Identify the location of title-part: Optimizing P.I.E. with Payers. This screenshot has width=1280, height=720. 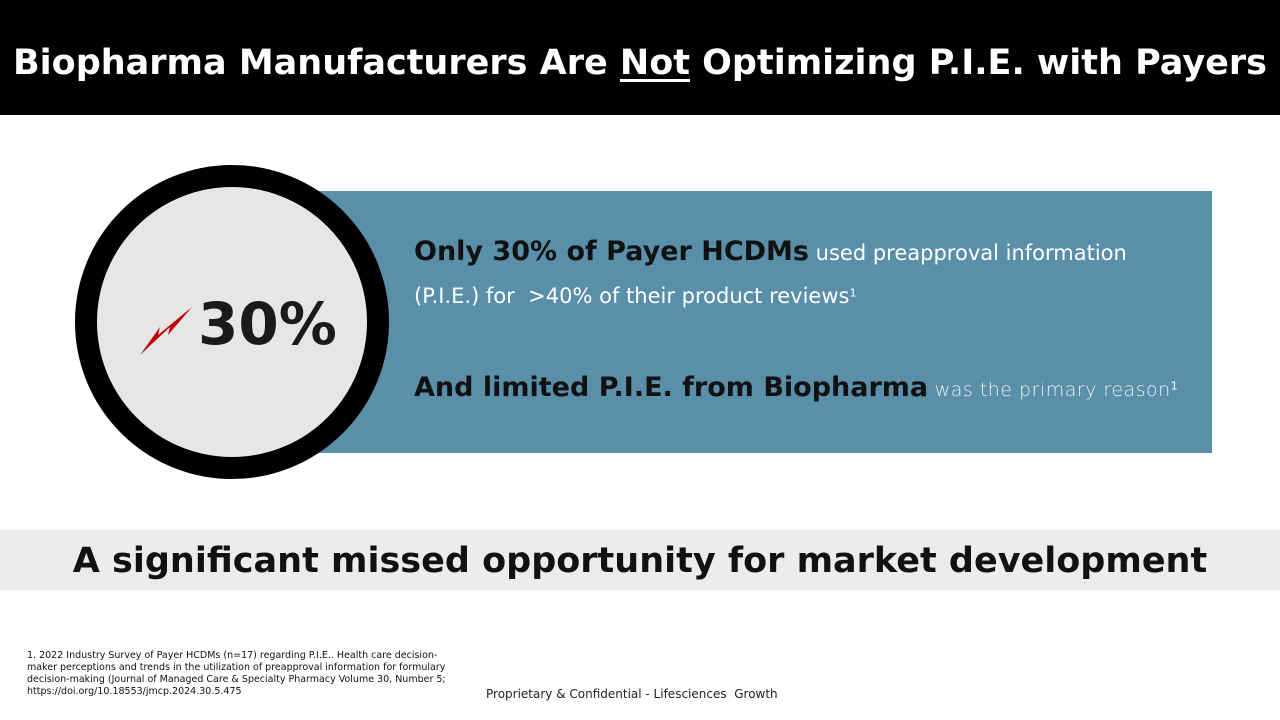
(978, 63).